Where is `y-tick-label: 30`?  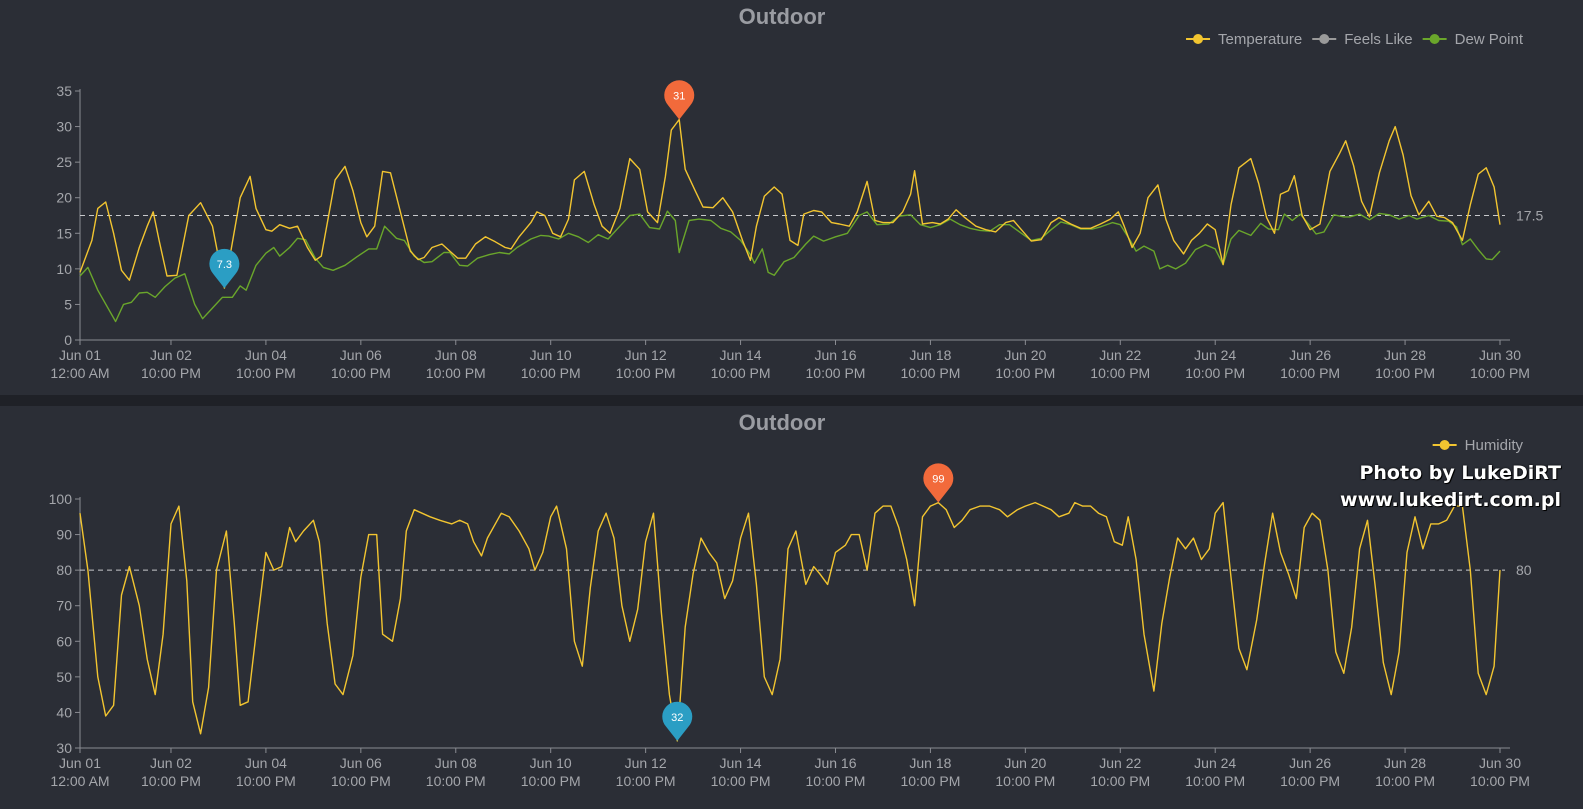 y-tick-label: 30 is located at coordinates (64, 748).